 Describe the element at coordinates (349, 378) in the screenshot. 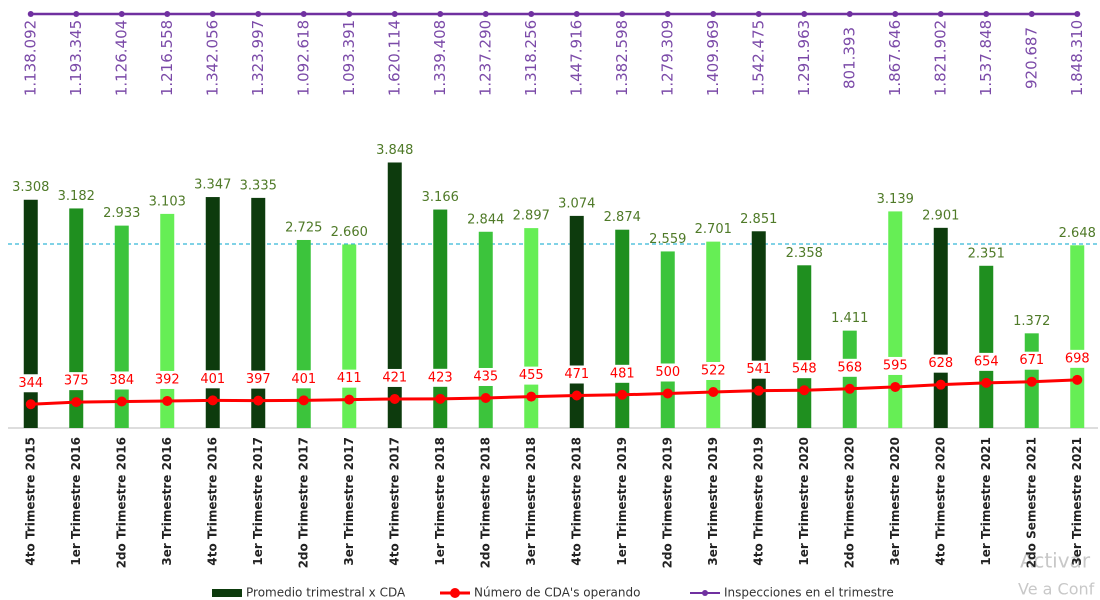

I see `data-label: 411` at that location.